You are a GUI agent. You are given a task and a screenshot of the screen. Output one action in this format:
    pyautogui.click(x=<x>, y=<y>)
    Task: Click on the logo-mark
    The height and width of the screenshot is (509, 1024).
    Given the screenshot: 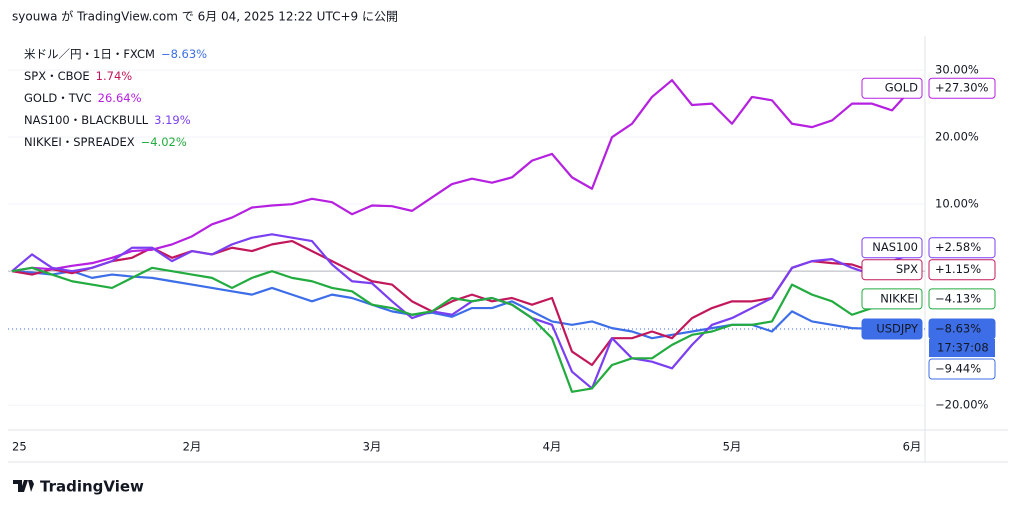 What is the action you would take?
    pyautogui.click(x=23, y=486)
    